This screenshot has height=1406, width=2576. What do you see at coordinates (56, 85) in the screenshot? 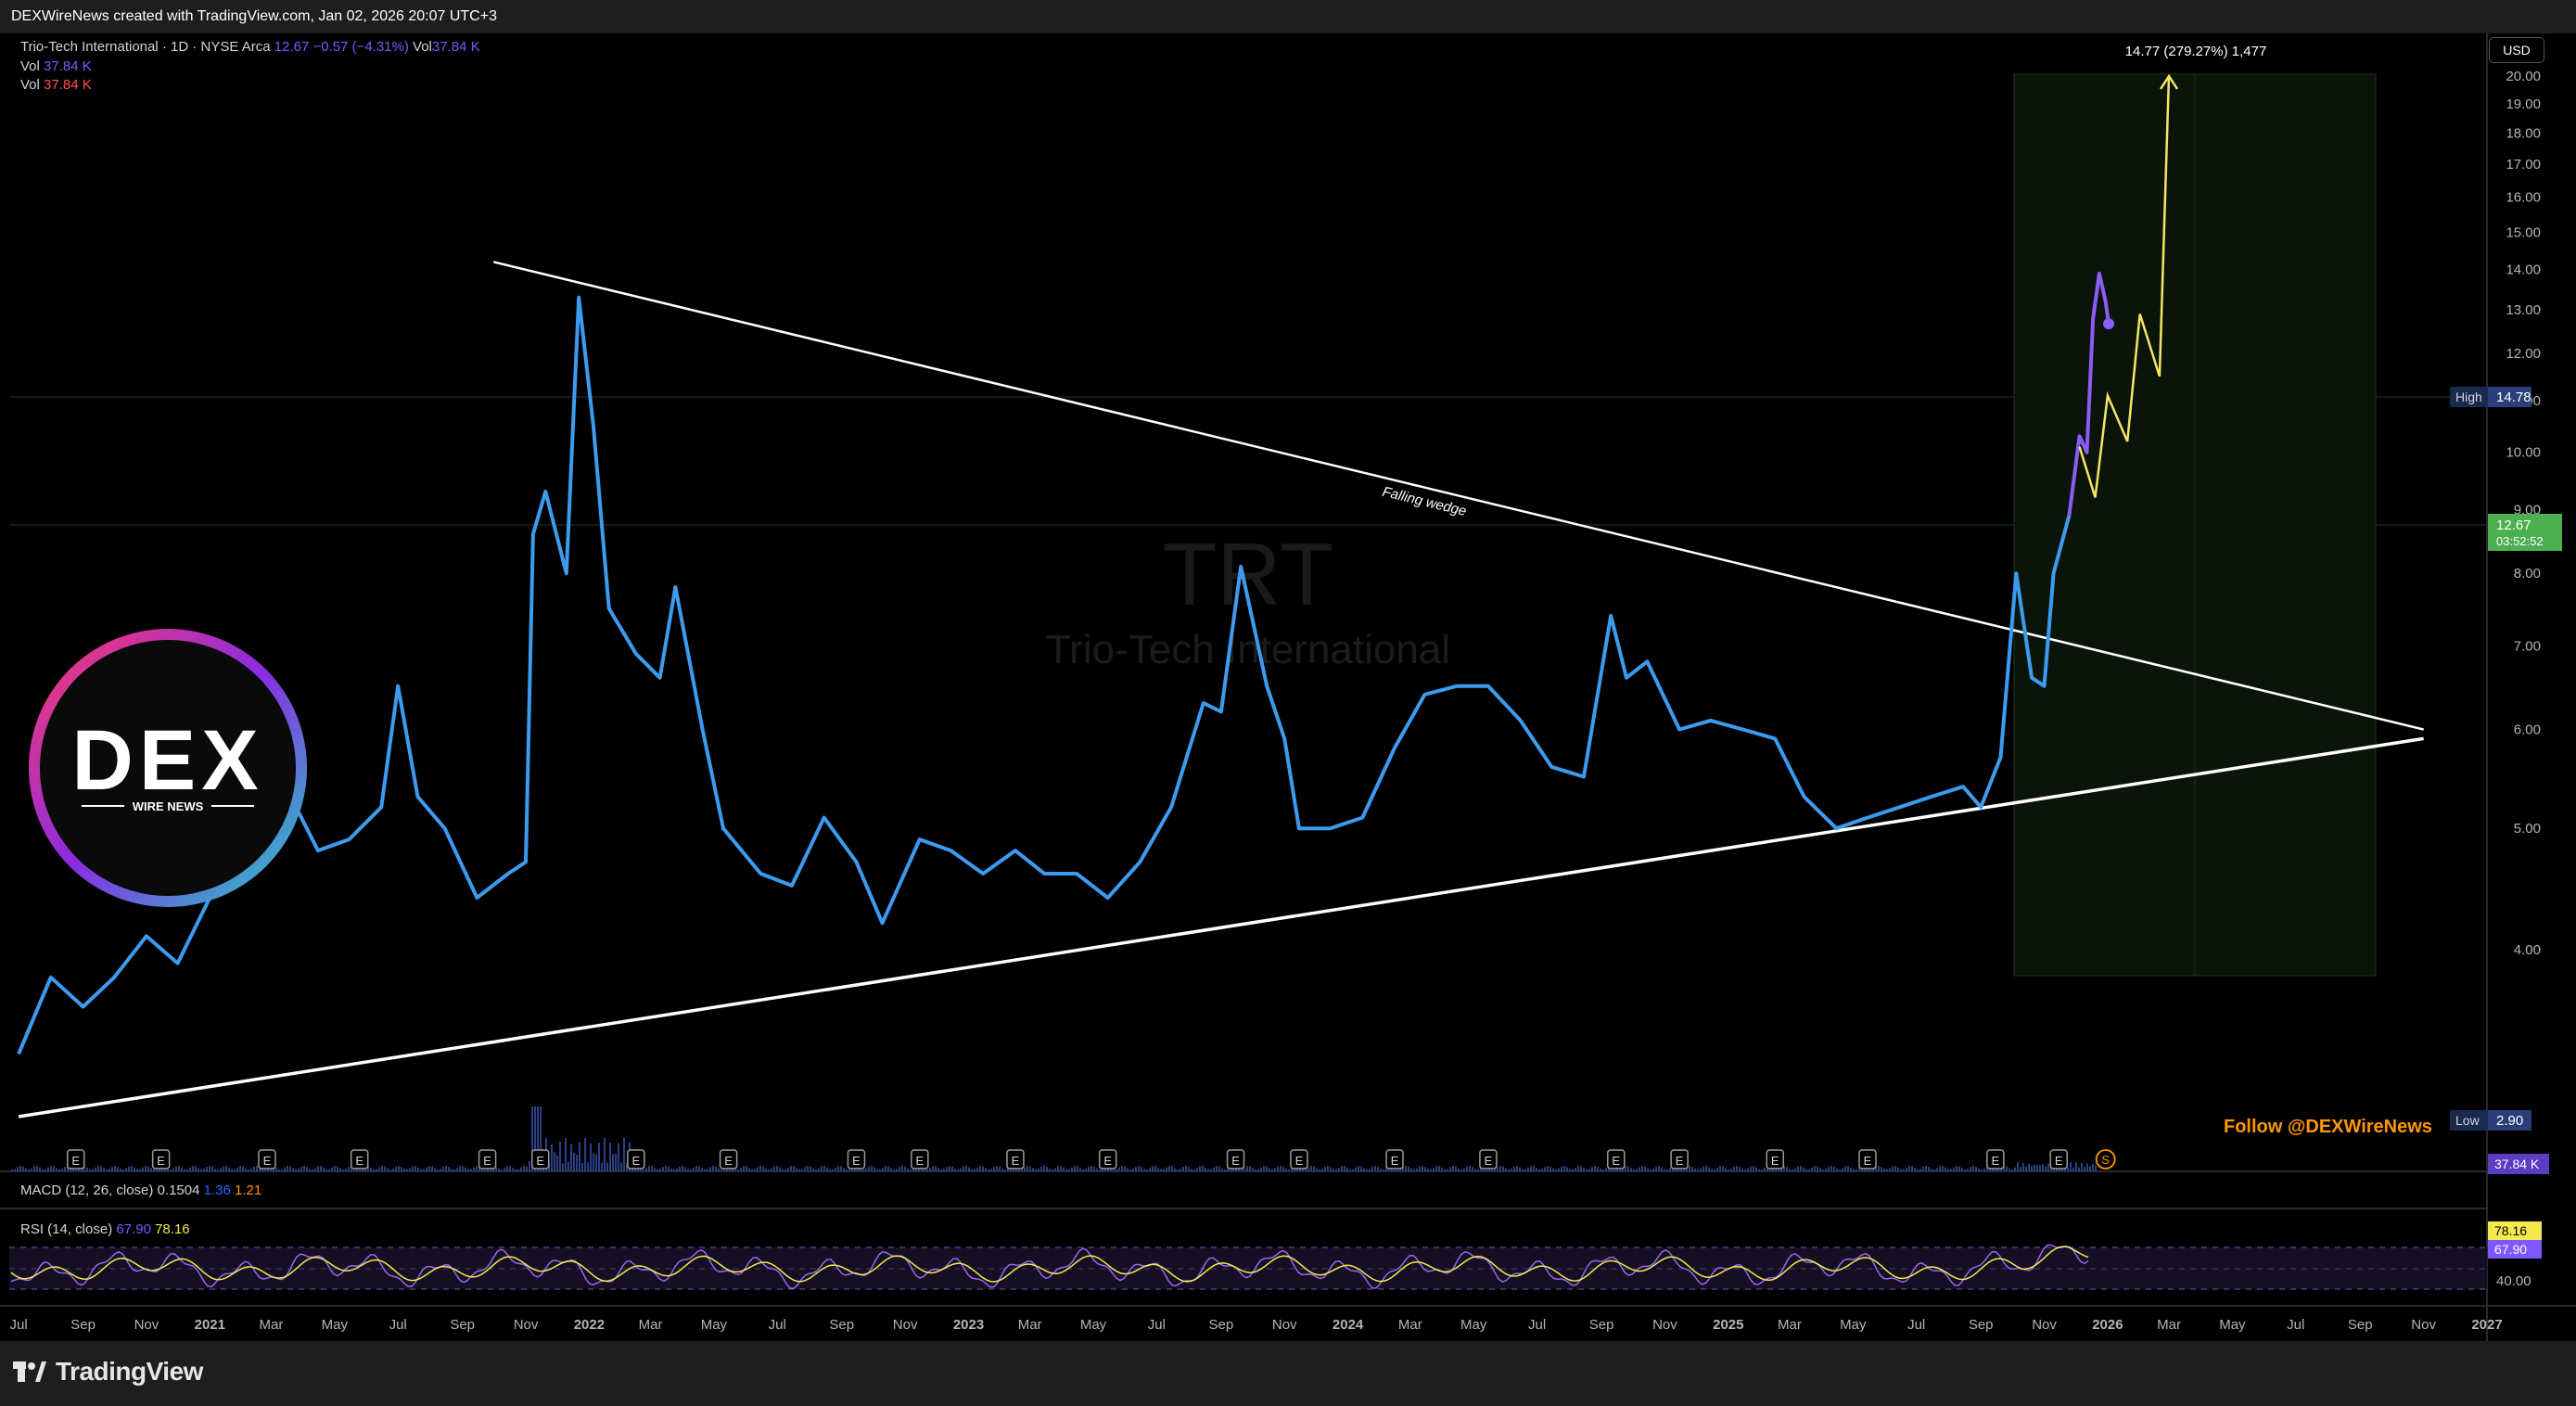
I see `volume-legend-2: Vol 37.84 K` at bounding box center [56, 85].